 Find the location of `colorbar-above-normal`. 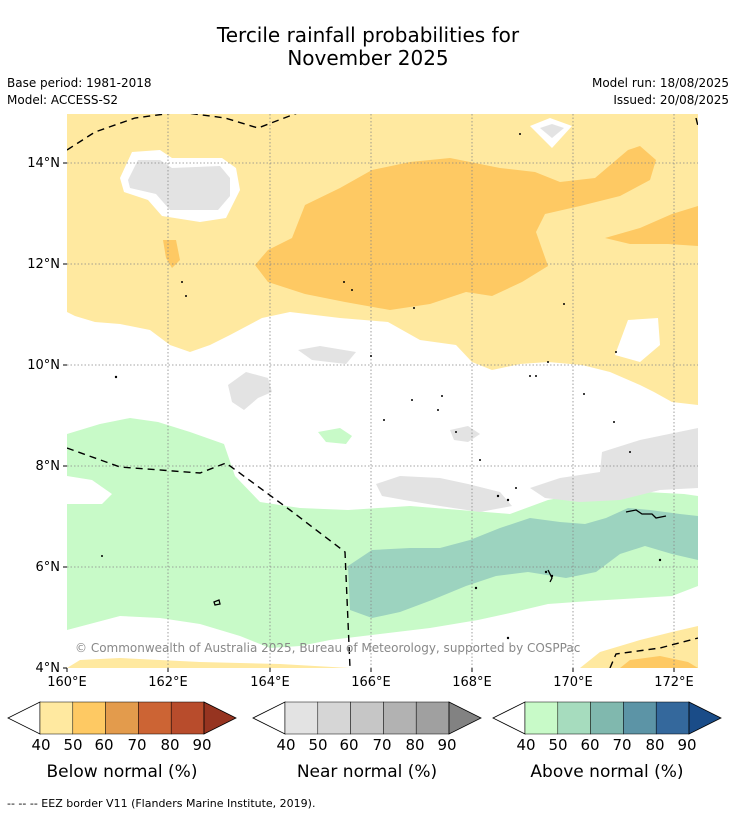

colorbar-above-normal is located at coordinates (607, 718).